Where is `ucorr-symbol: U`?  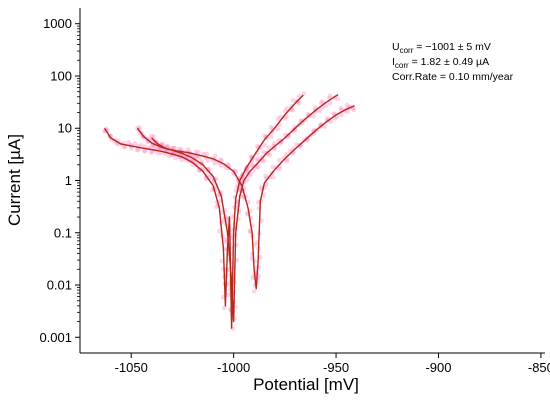 ucorr-symbol: U is located at coordinates (396, 47).